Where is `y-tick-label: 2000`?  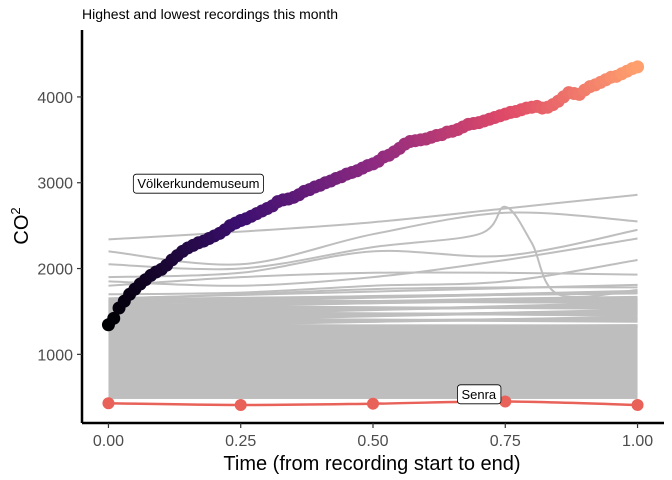
y-tick-label: 2000 is located at coordinates (55, 270).